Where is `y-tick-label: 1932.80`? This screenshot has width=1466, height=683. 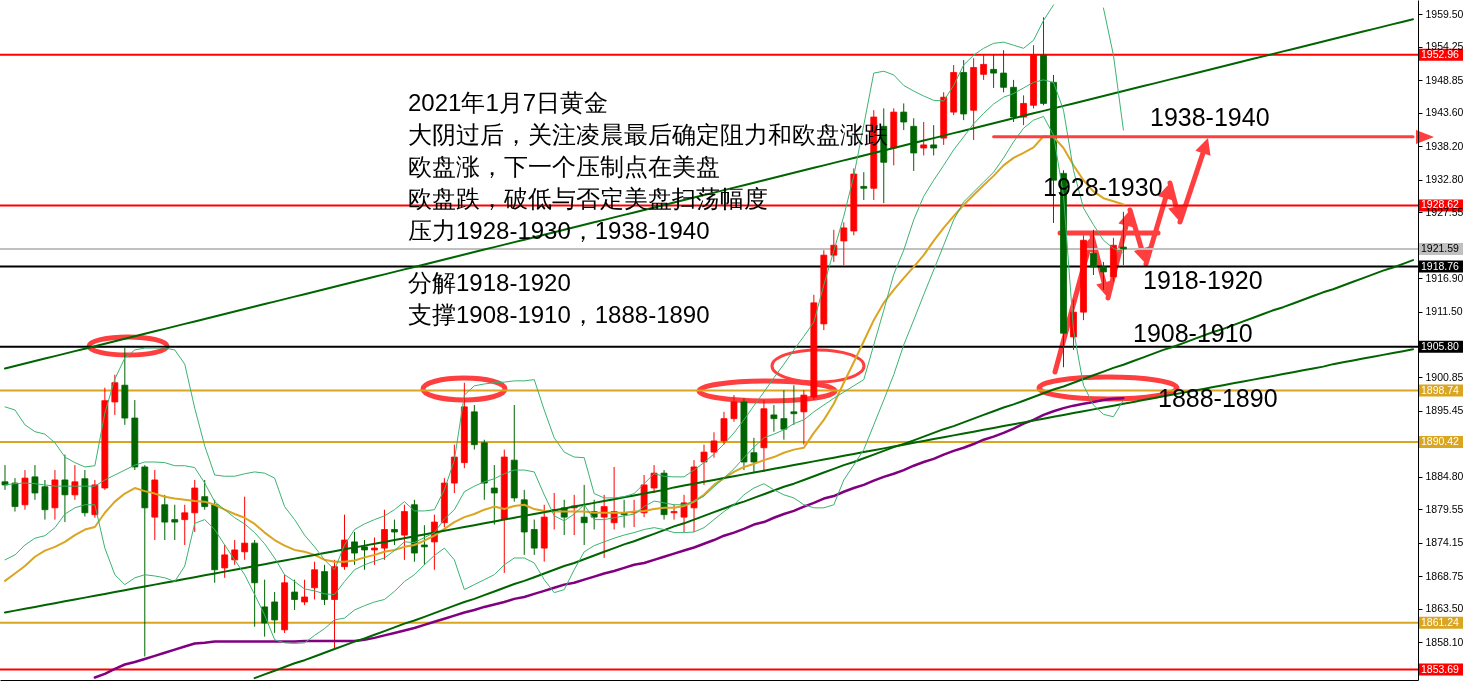 y-tick-label: 1932.80 is located at coordinates (1444, 179).